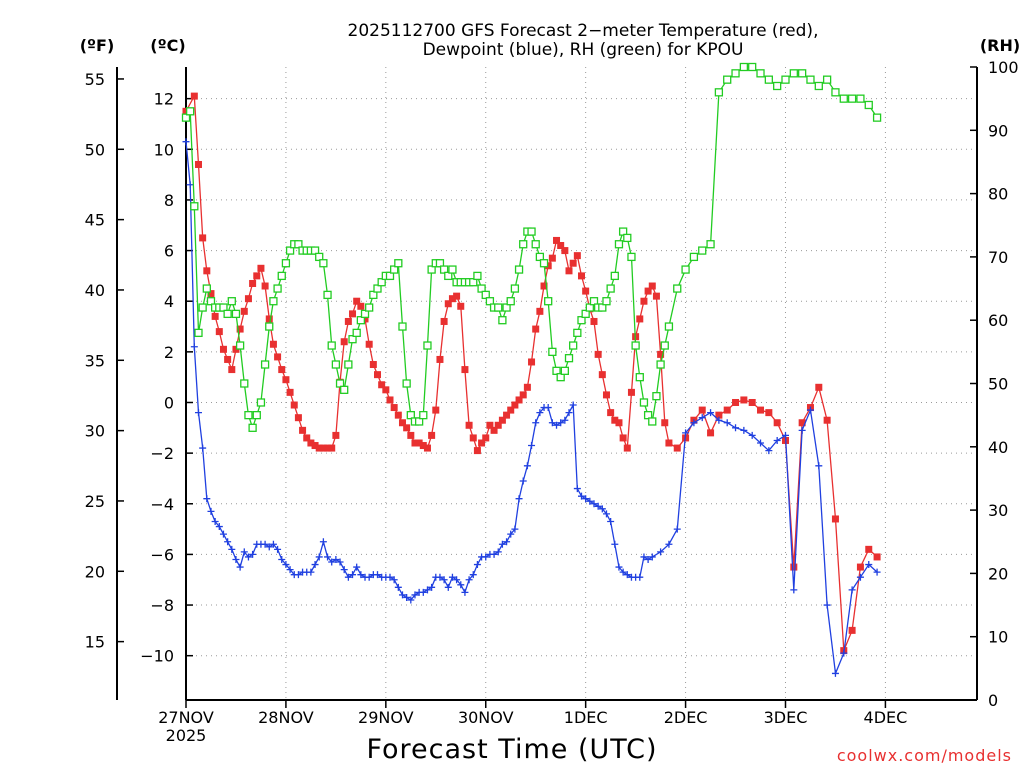  What do you see at coordinates (924, 755) in the screenshot?
I see `credit-link: coolwx.com/models` at bounding box center [924, 755].